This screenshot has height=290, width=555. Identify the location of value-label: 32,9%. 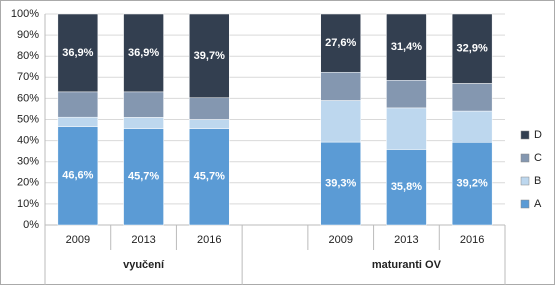
(472, 49).